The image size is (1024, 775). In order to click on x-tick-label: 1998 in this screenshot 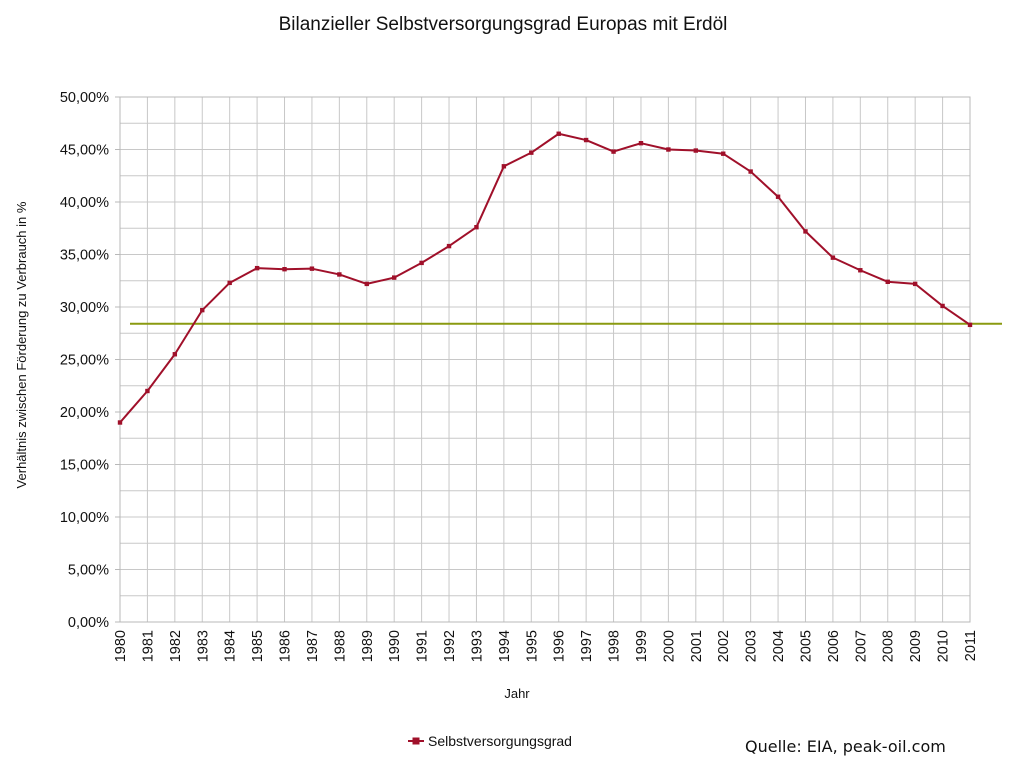, I will do `click(615, 646)`.